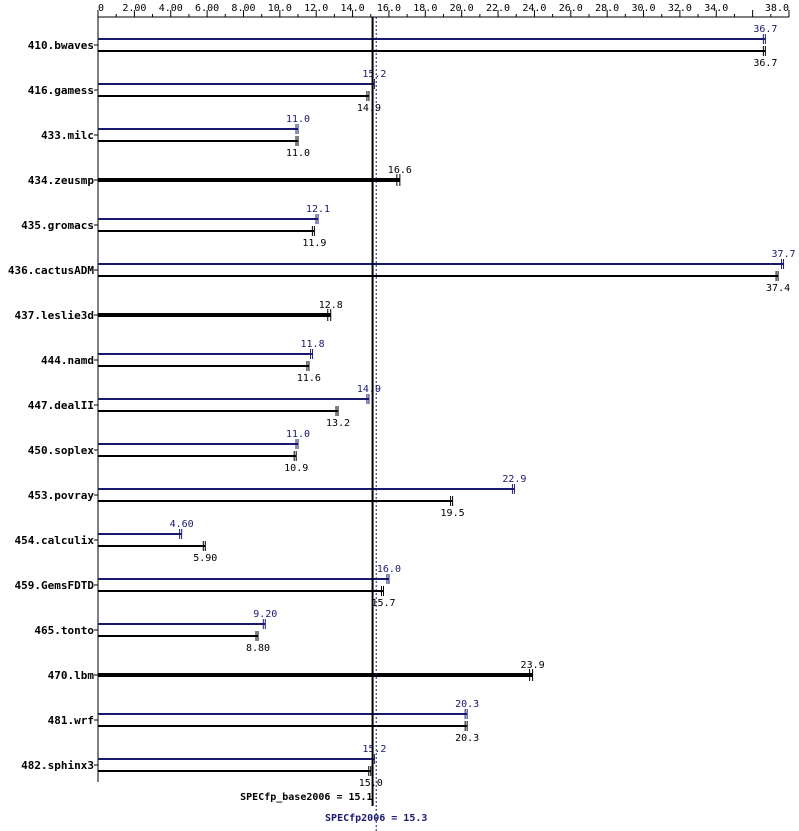 The width and height of the screenshot is (799, 831). I want to click on benchmark-label: 465.tonto, so click(64, 630).